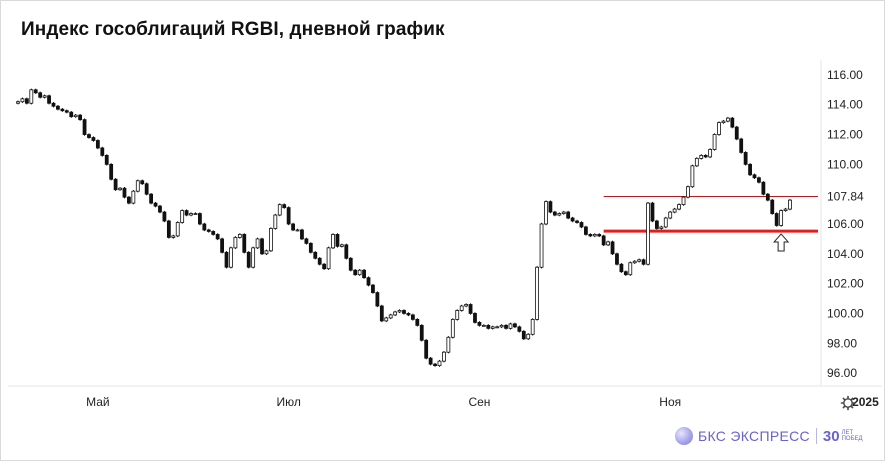 Image resolution: width=885 pixels, height=461 pixels. What do you see at coordinates (479, 402) in the screenshot?
I see `time-tick-label: Сен` at bounding box center [479, 402].